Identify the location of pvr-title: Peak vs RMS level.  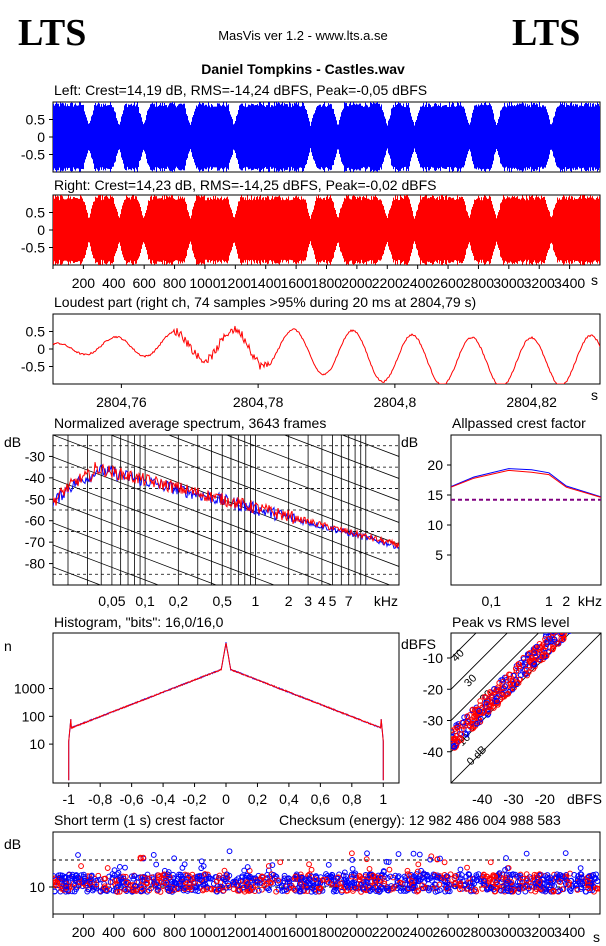
(510, 622).